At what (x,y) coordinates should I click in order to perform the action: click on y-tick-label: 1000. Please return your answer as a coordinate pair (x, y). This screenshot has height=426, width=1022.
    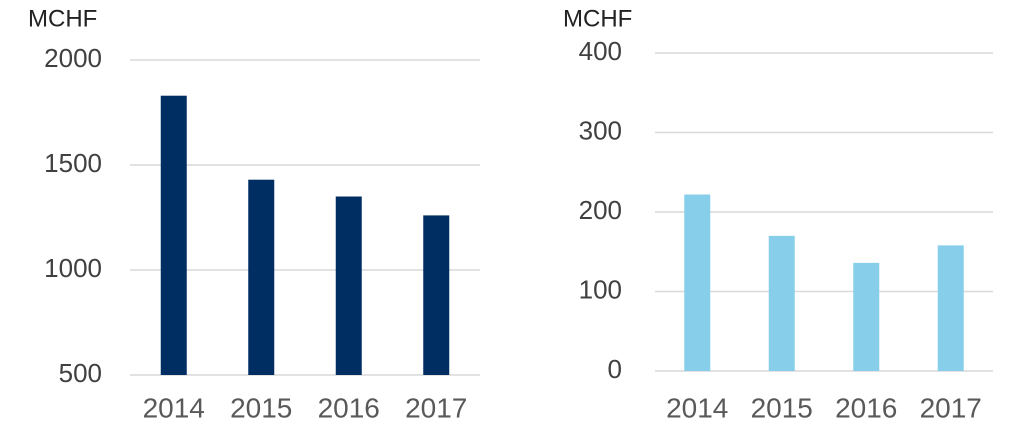
    Looking at the image, I should click on (73, 268).